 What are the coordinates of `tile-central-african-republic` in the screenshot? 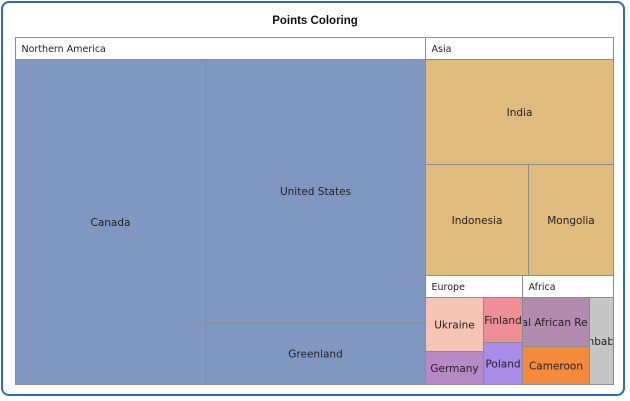 It's located at (556, 322).